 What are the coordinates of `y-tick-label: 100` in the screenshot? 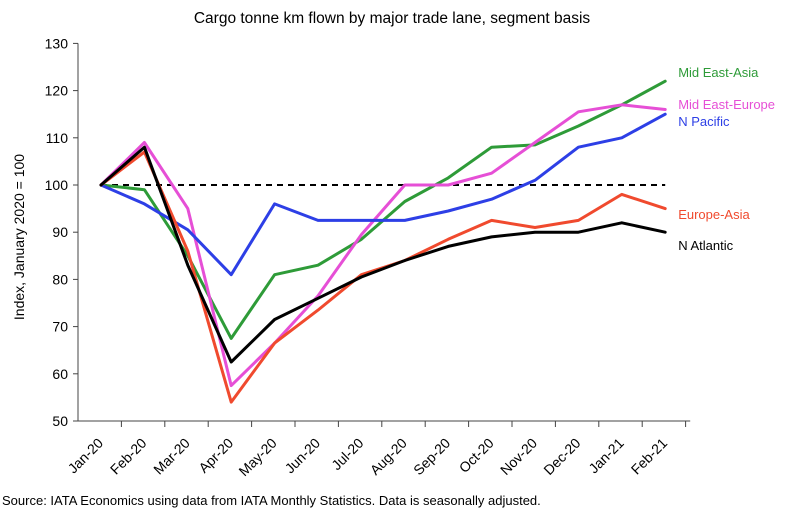 It's located at (57, 185).